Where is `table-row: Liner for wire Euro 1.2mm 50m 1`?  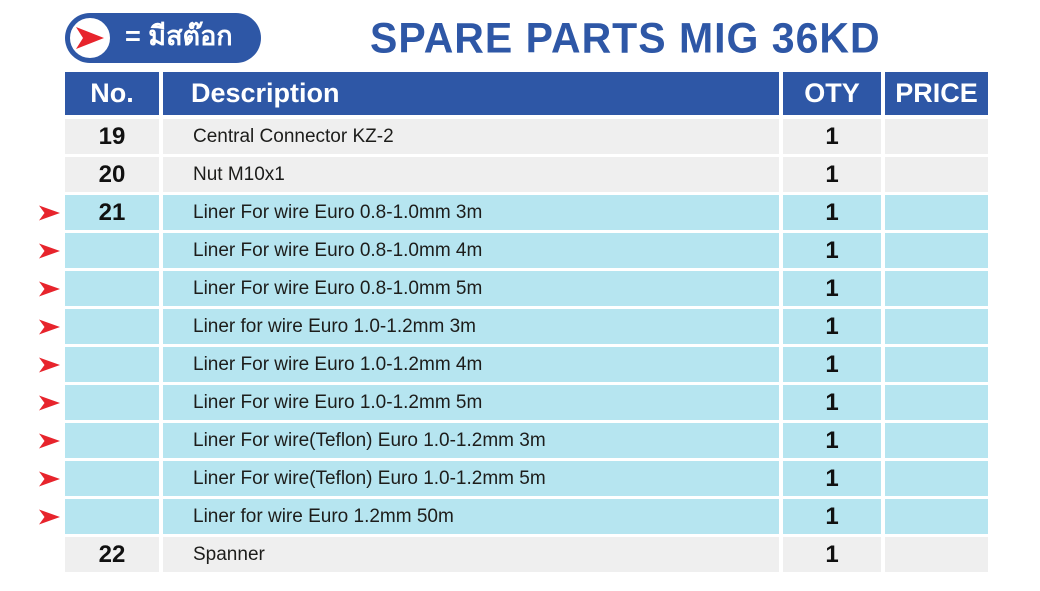
table-row: Liner for wire Euro 1.2mm 50m 1 is located at coordinates (513, 516).